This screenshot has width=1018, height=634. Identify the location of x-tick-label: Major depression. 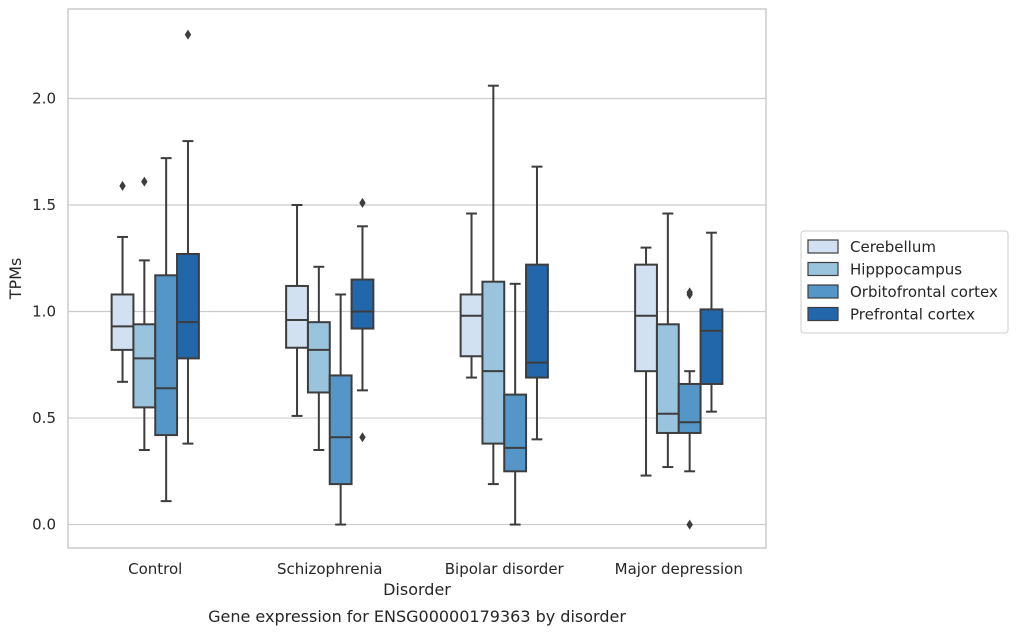
(679, 569).